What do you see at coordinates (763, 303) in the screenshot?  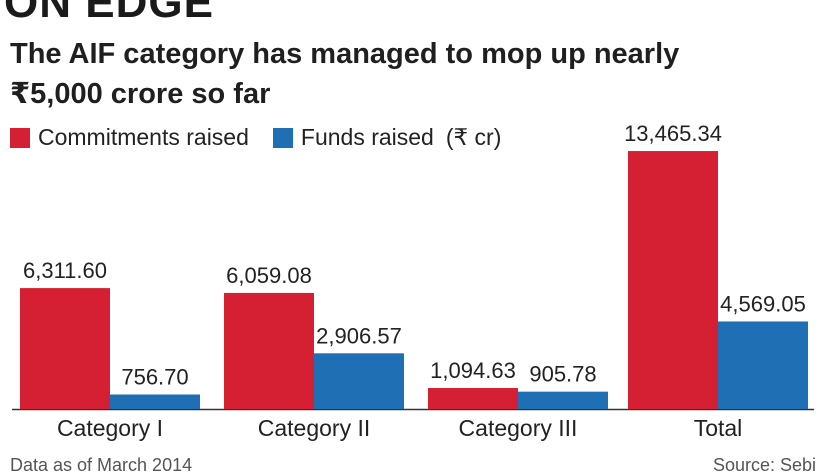 I see `data-label-funds-4: 4,569.05` at bounding box center [763, 303].